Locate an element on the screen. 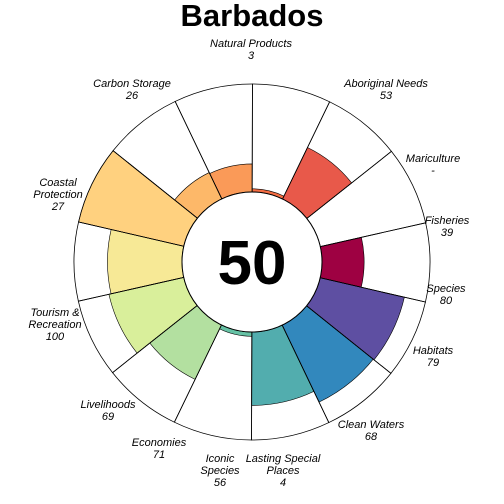 The width and height of the screenshot is (504, 504). value-species: 80 is located at coordinates (446, 301).